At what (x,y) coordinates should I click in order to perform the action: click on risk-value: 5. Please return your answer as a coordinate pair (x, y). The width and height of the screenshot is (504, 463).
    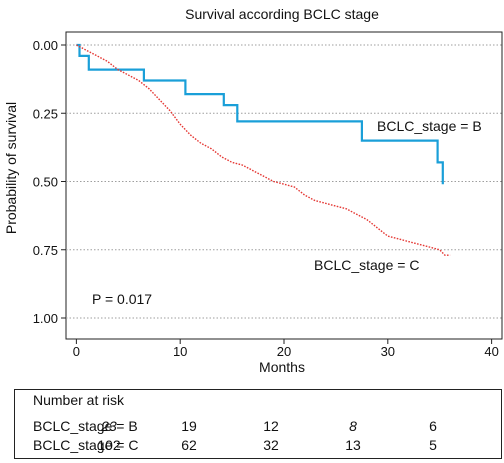
    Looking at the image, I should click on (433, 445).